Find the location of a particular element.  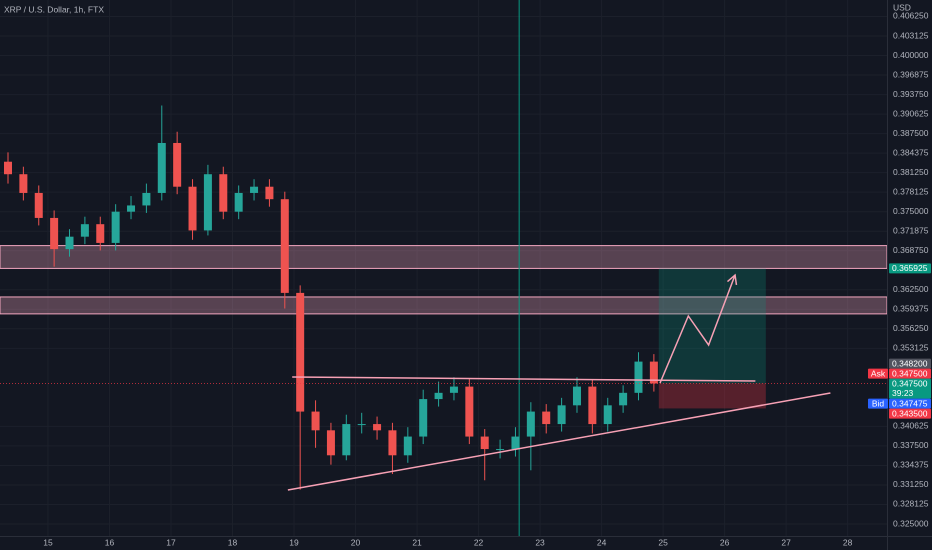

price-label-text: 0.348200 is located at coordinates (910, 363).